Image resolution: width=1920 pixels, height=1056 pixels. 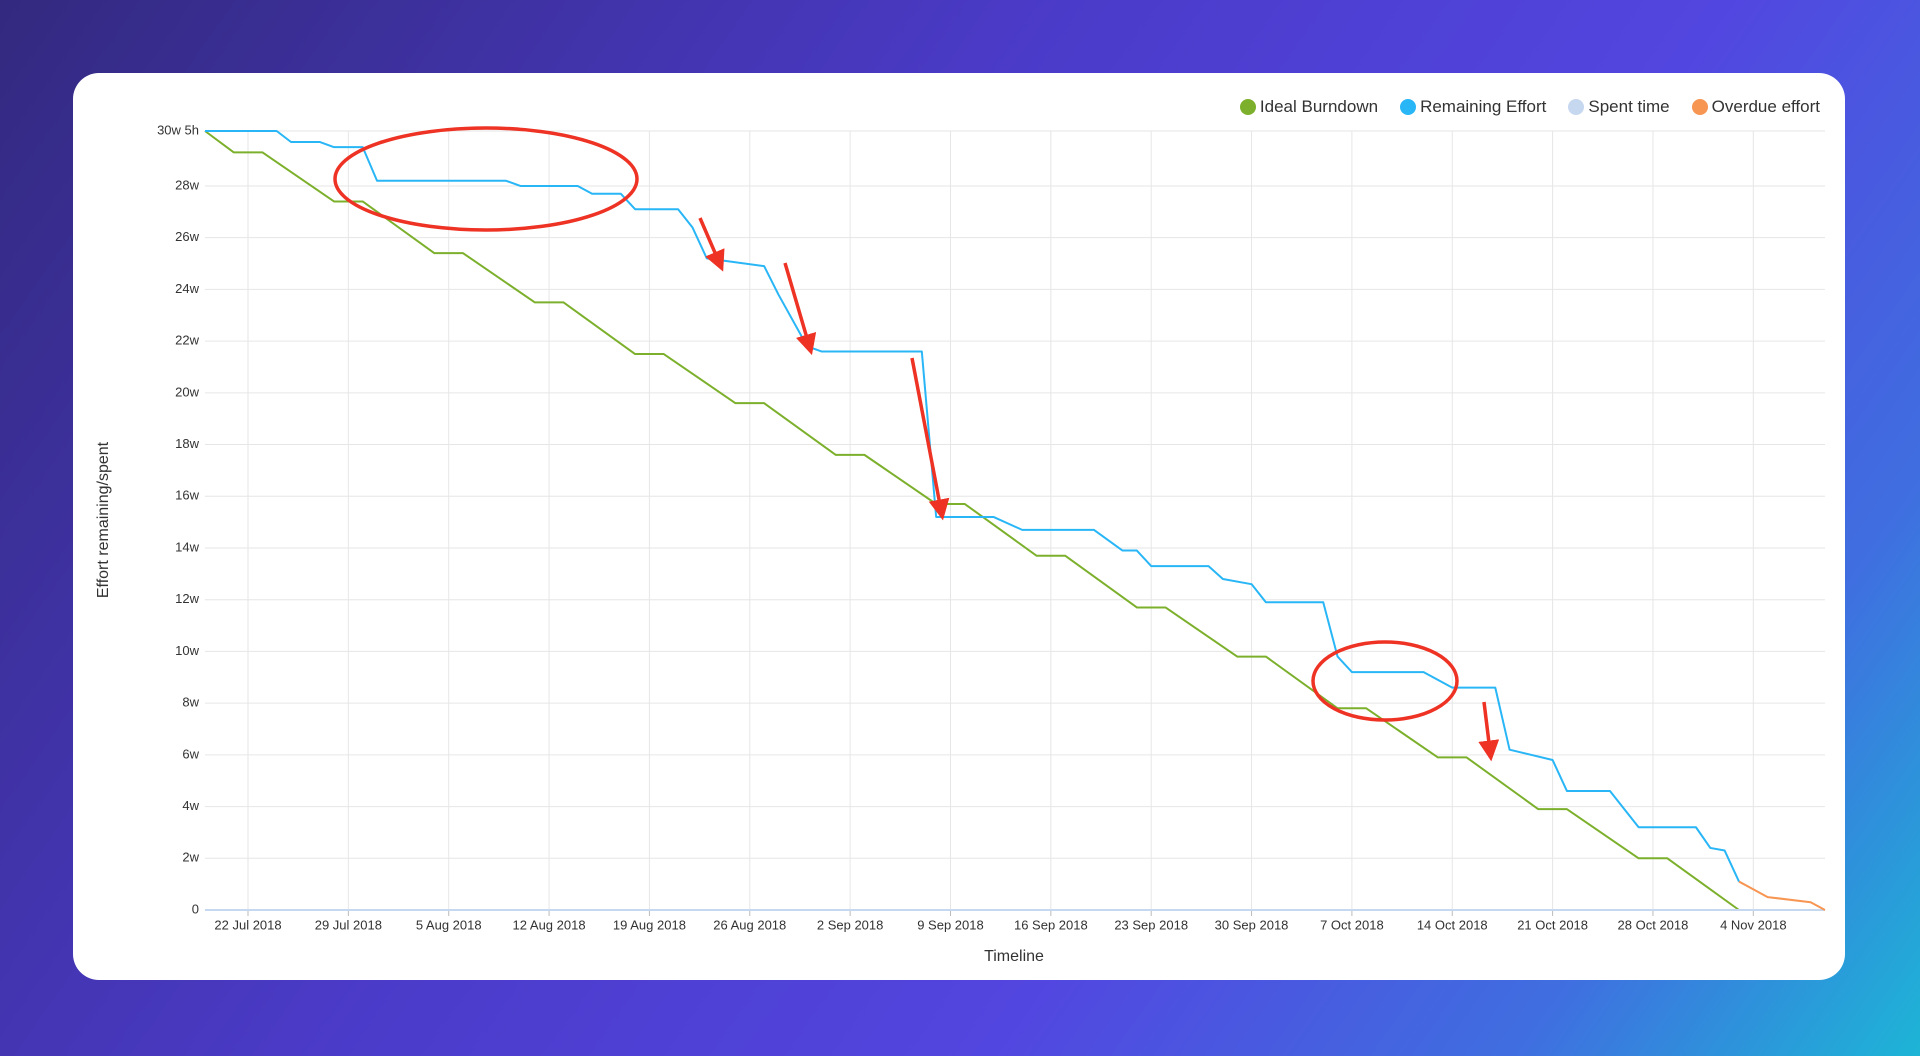 I want to click on x-tick-label: 14 Oct 2018, so click(x=1452, y=924).